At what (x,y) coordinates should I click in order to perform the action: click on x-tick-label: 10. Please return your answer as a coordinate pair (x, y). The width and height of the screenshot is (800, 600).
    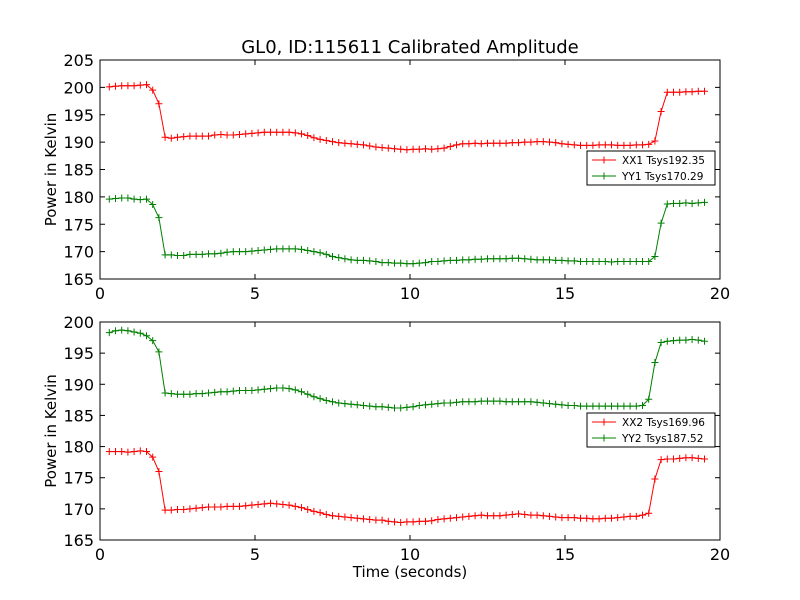
    Looking at the image, I should click on (410, 554).